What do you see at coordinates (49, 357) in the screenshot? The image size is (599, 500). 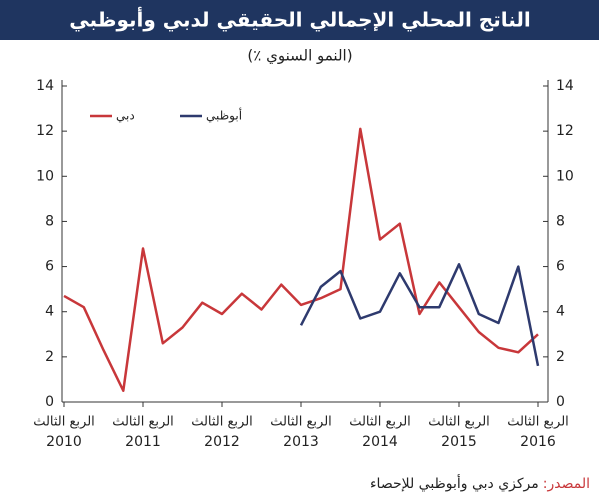 I see `y-tick-label: 2` at bounding box center [49, 357].